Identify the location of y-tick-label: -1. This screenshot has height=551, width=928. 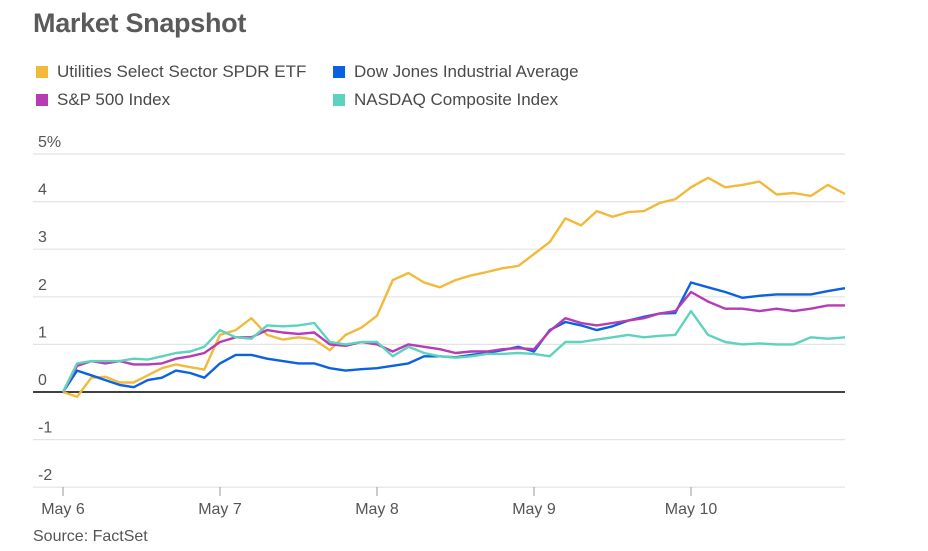
(45, 428).